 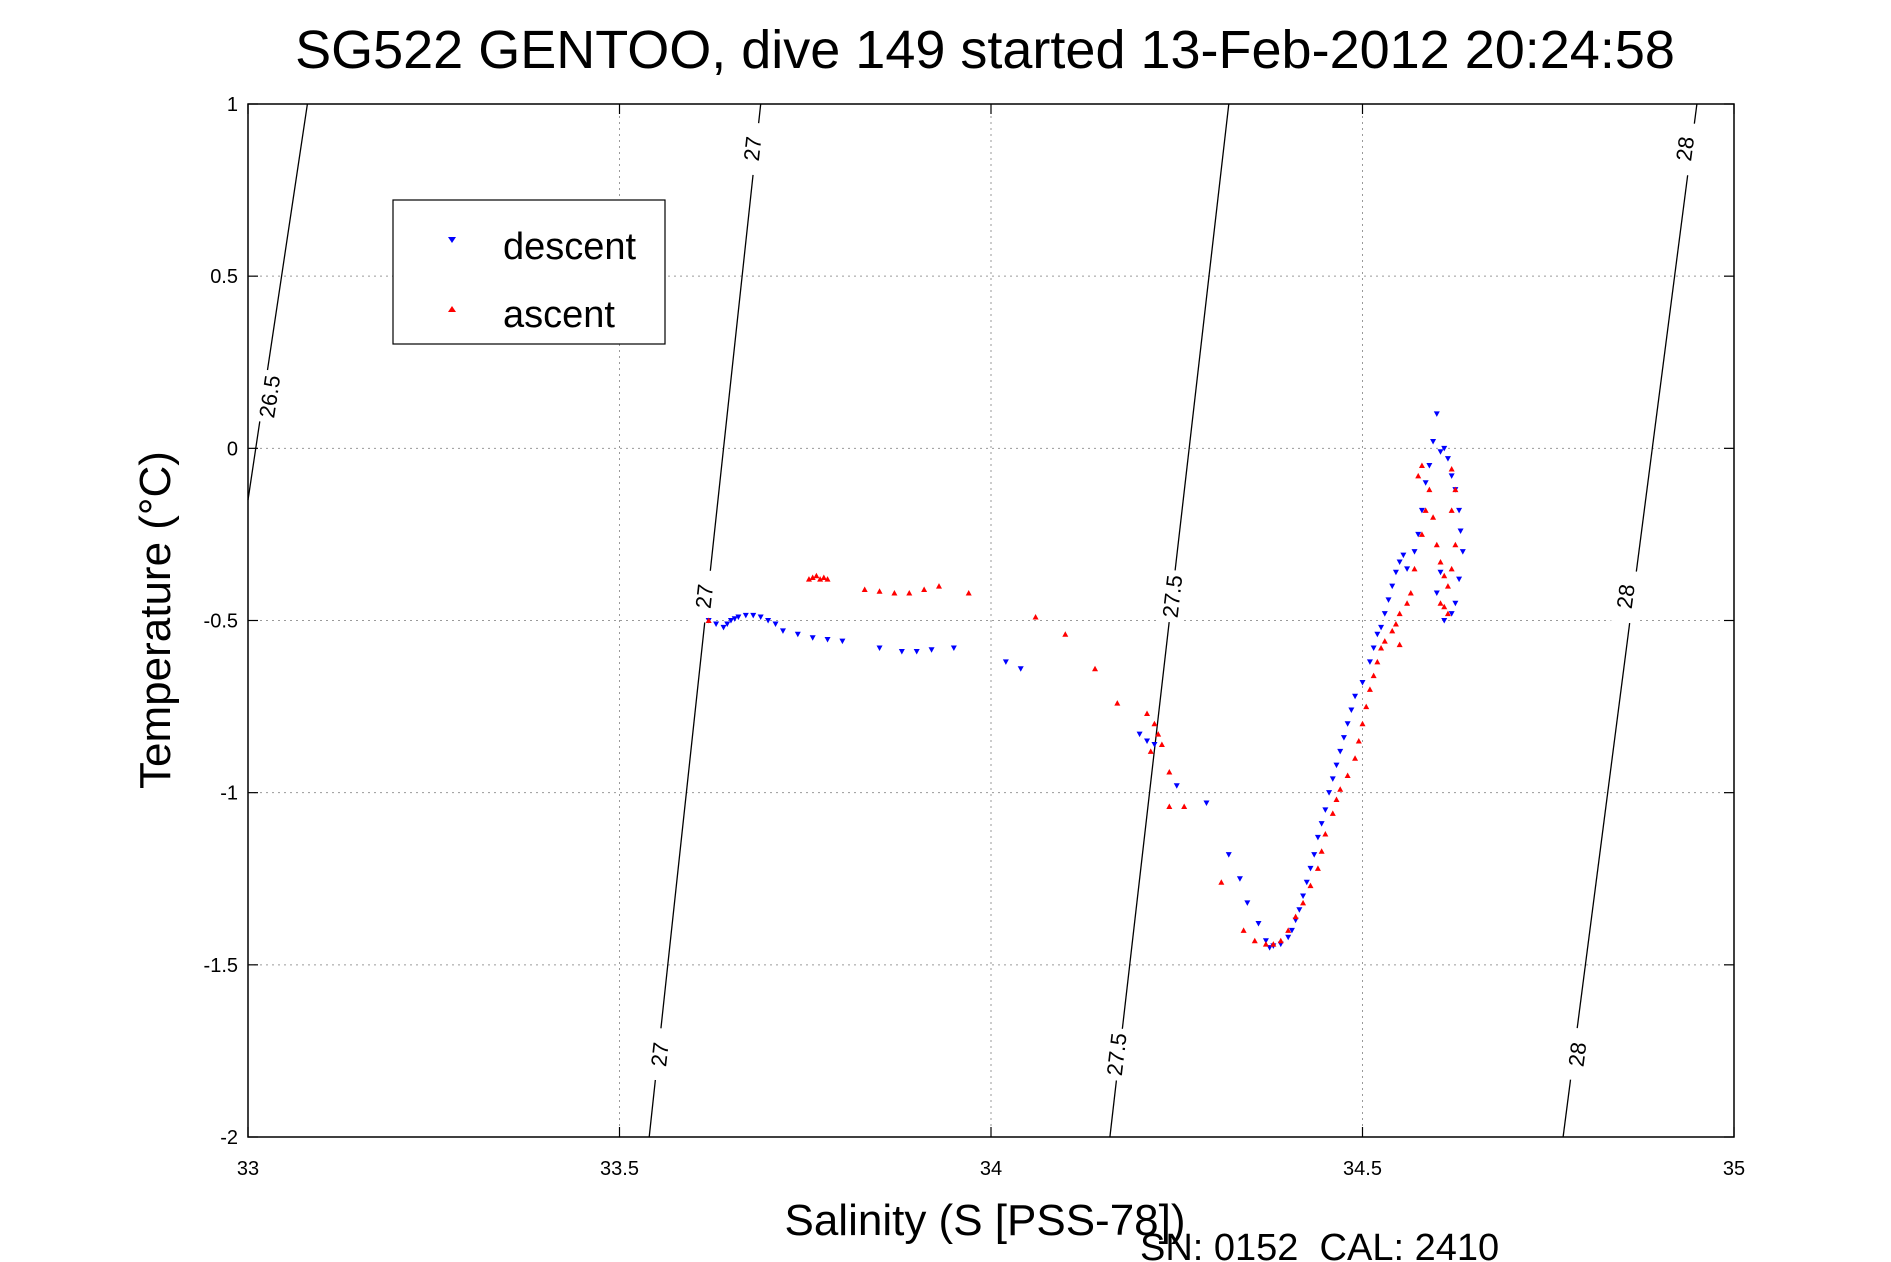 What do you see at coordinates (1685, 148) in the screenshot?
I see `density-contour-label: 28` at bounding box center [1685, 148].